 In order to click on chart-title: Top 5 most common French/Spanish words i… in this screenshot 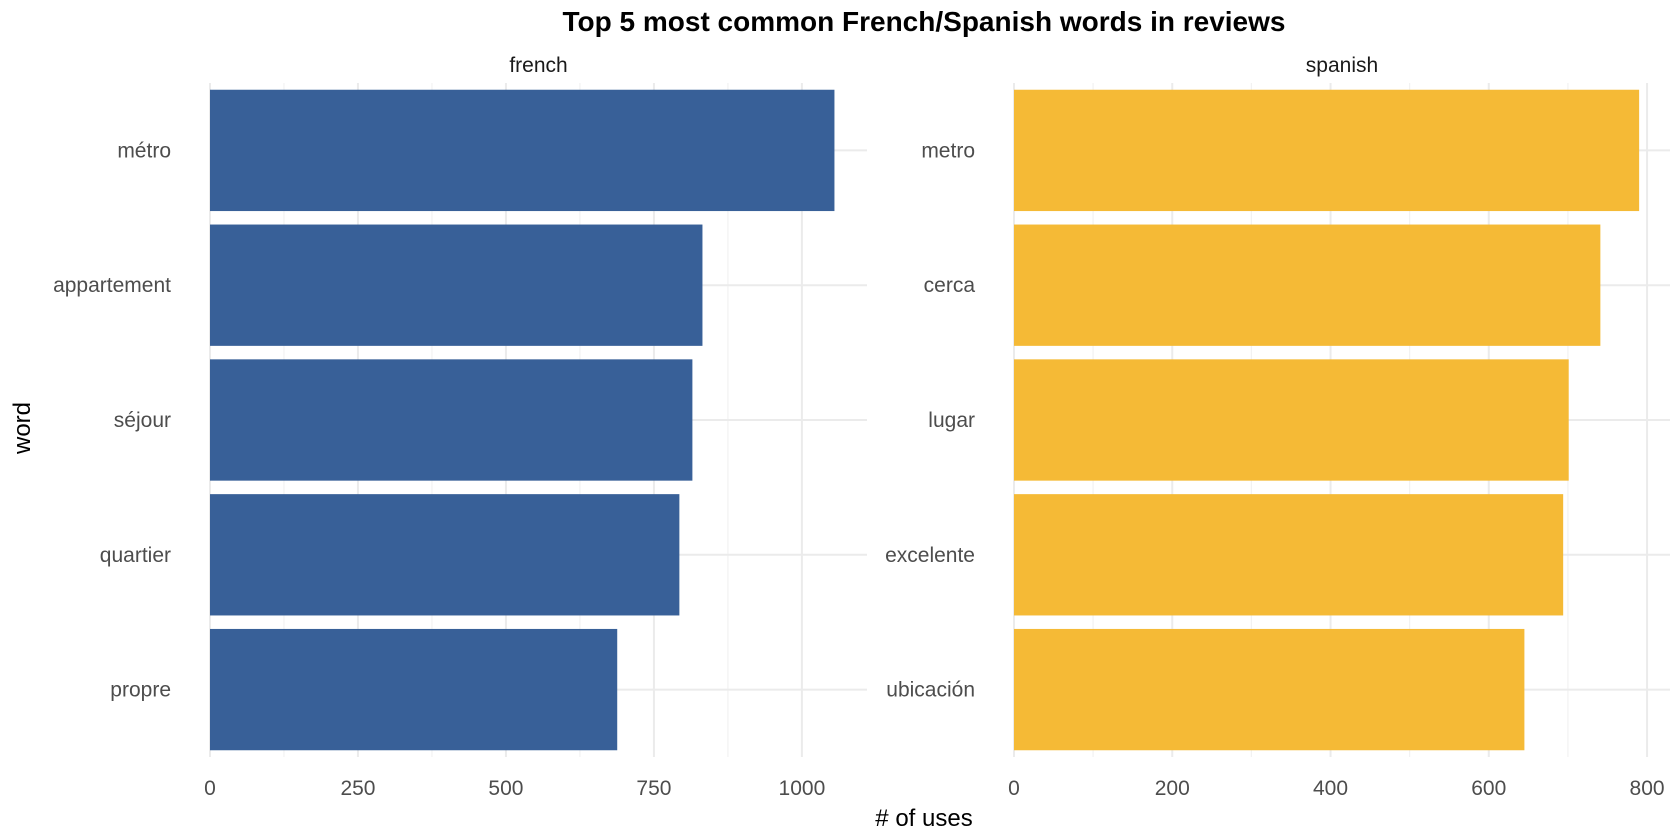, I will do `click(924, 21)`.